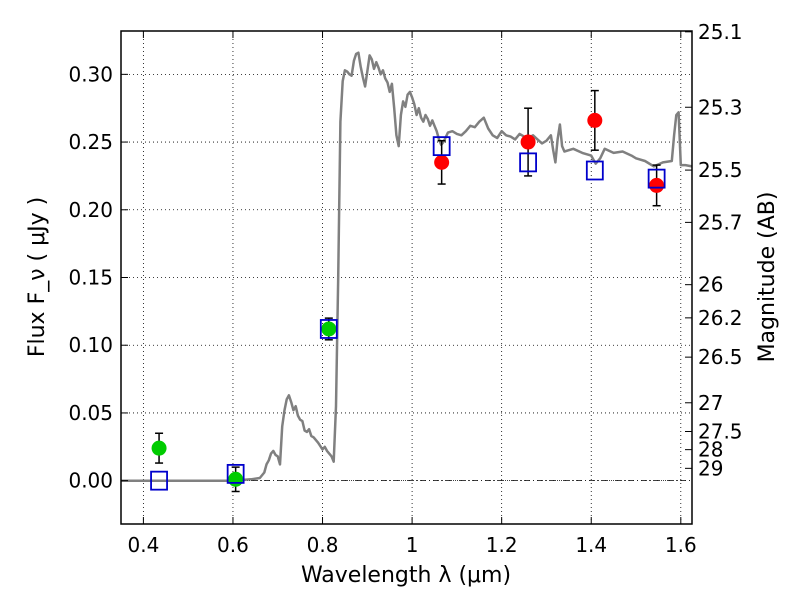  What do you see at coordinates (412, 545) in the screenshot?
I see `x-tick-label: 1` at bounding box center [412, 545].